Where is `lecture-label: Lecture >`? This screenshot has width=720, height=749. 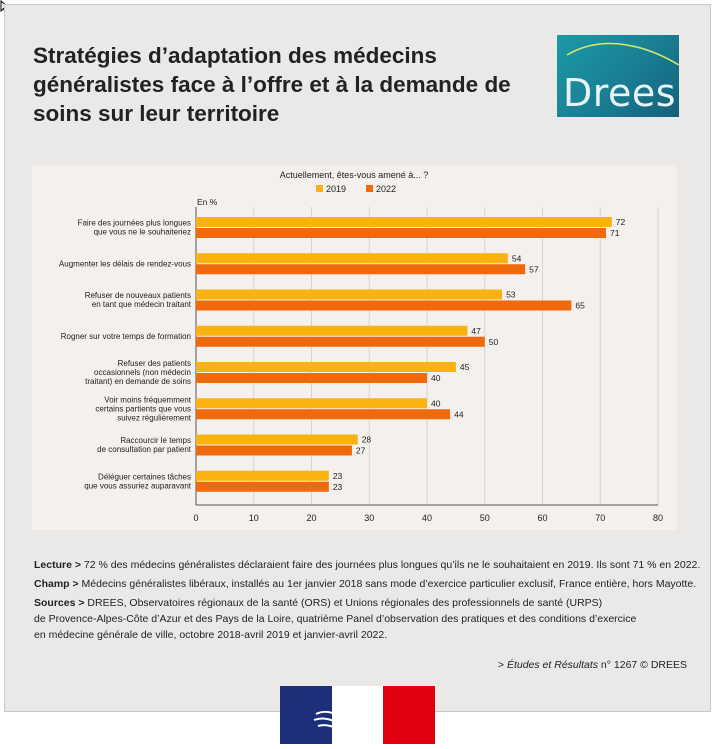
lecture-label: Lecture > is located at coordinates (57, 565).